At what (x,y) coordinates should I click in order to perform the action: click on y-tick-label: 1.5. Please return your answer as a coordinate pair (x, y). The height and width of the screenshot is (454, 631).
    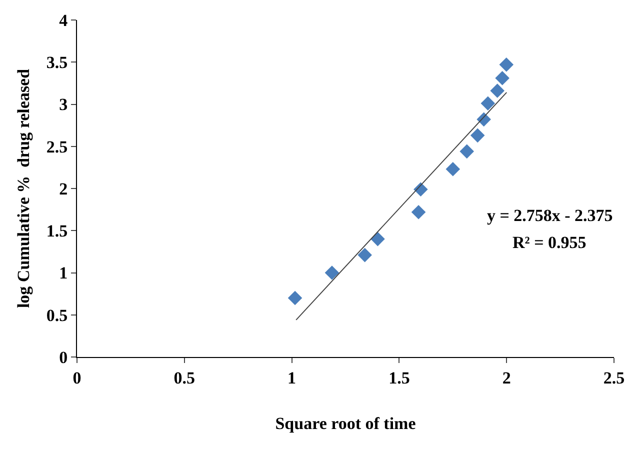
    Looking at the image, I should click on (57, 231).